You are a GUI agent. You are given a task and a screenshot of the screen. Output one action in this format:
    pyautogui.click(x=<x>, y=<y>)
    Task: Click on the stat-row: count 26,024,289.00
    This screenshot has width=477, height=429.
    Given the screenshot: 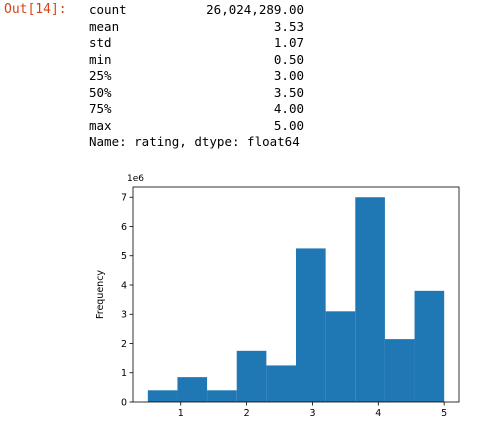 What is the action you would take?
    pyautogui.click(x=196, y=10)
    